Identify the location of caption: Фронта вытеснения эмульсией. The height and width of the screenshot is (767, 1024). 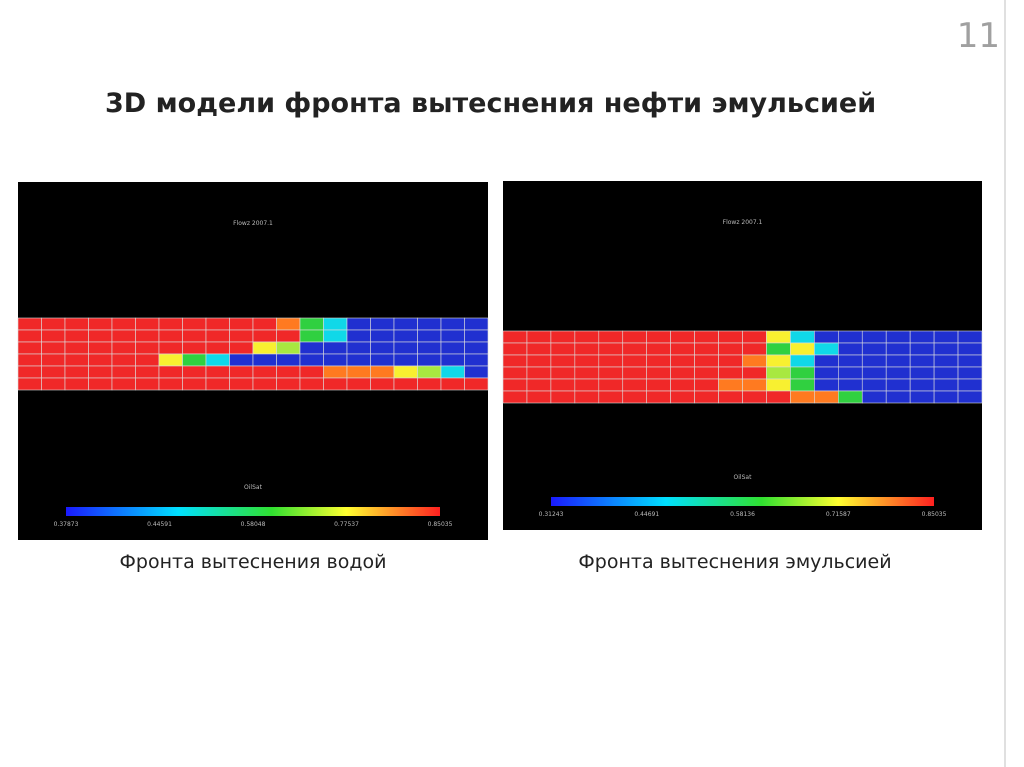
(734, 562).